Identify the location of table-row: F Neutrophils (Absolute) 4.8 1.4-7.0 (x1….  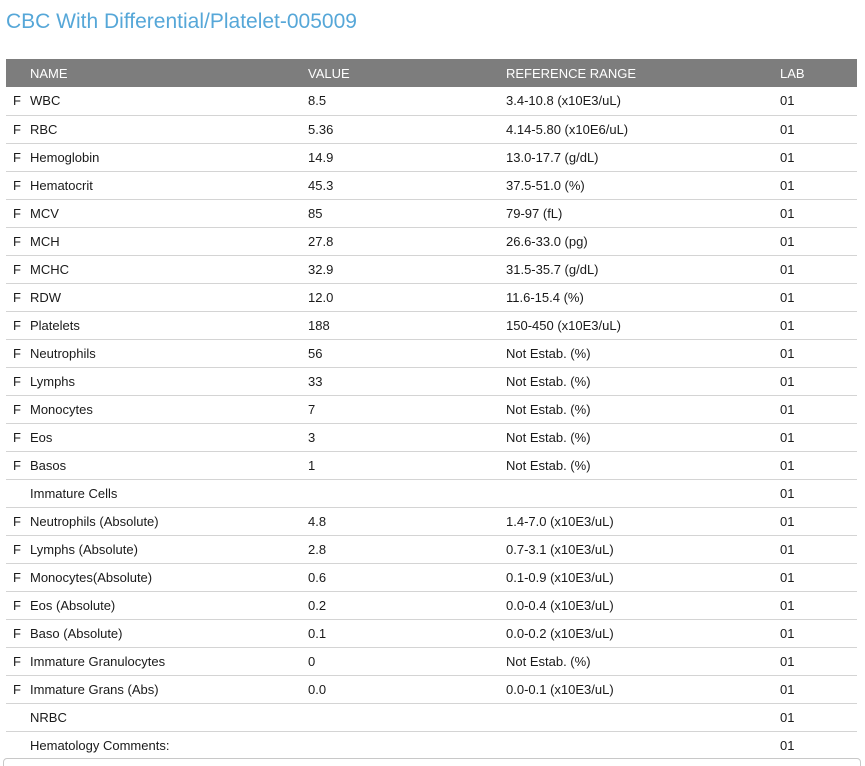
(431, 521).